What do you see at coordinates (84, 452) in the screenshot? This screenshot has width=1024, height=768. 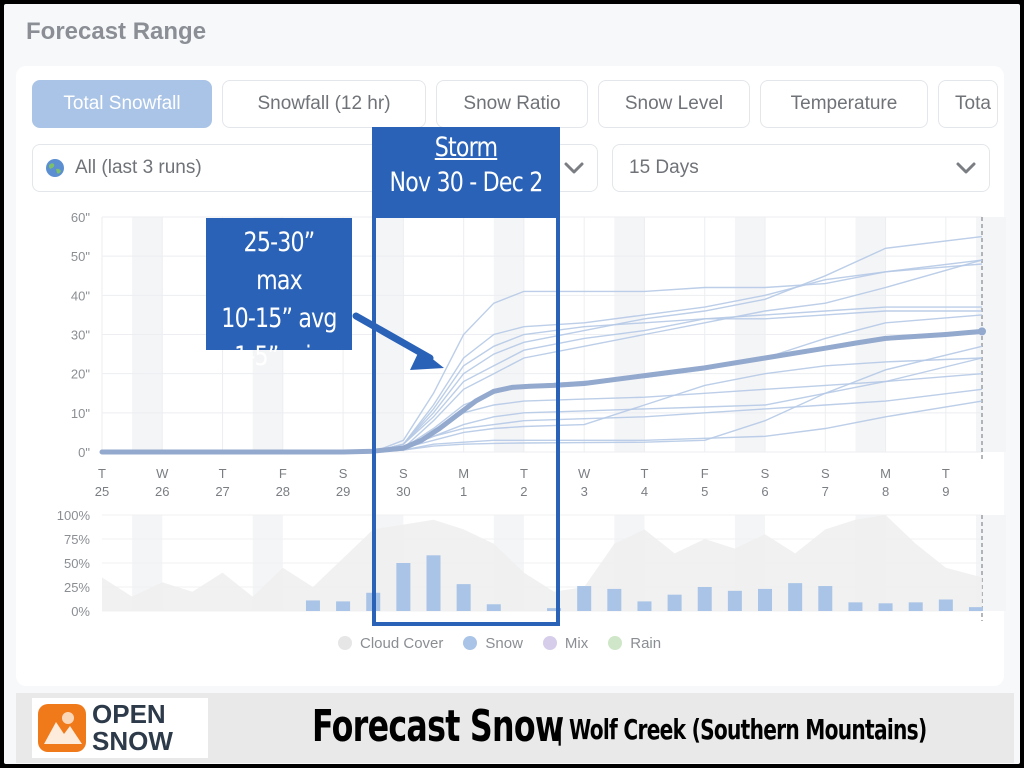 I see `y-tick-label: 0"` at bounding box center [84, 452].